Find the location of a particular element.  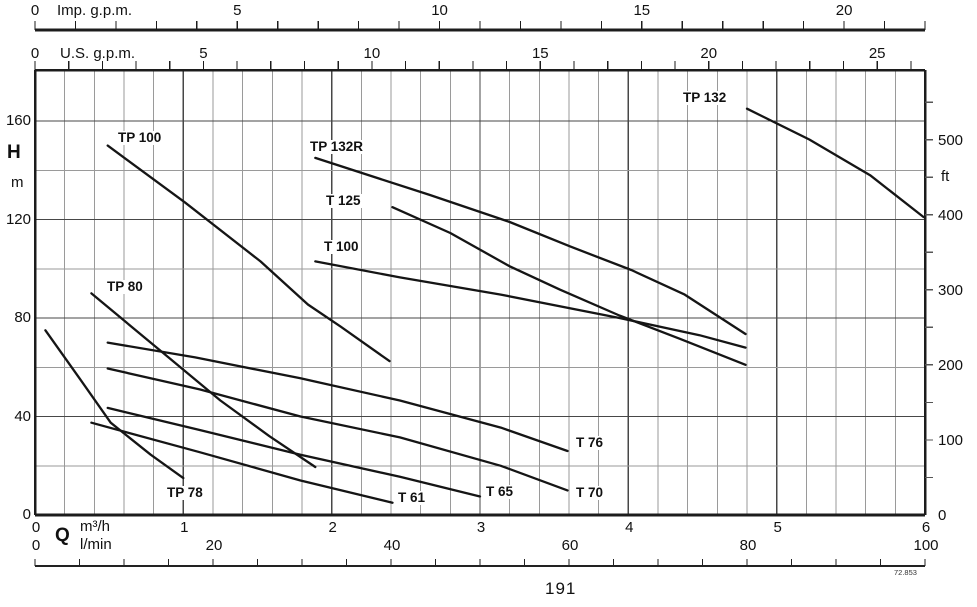

imp-gpm-tick-label: 20 is located at coordinates (844, 10).